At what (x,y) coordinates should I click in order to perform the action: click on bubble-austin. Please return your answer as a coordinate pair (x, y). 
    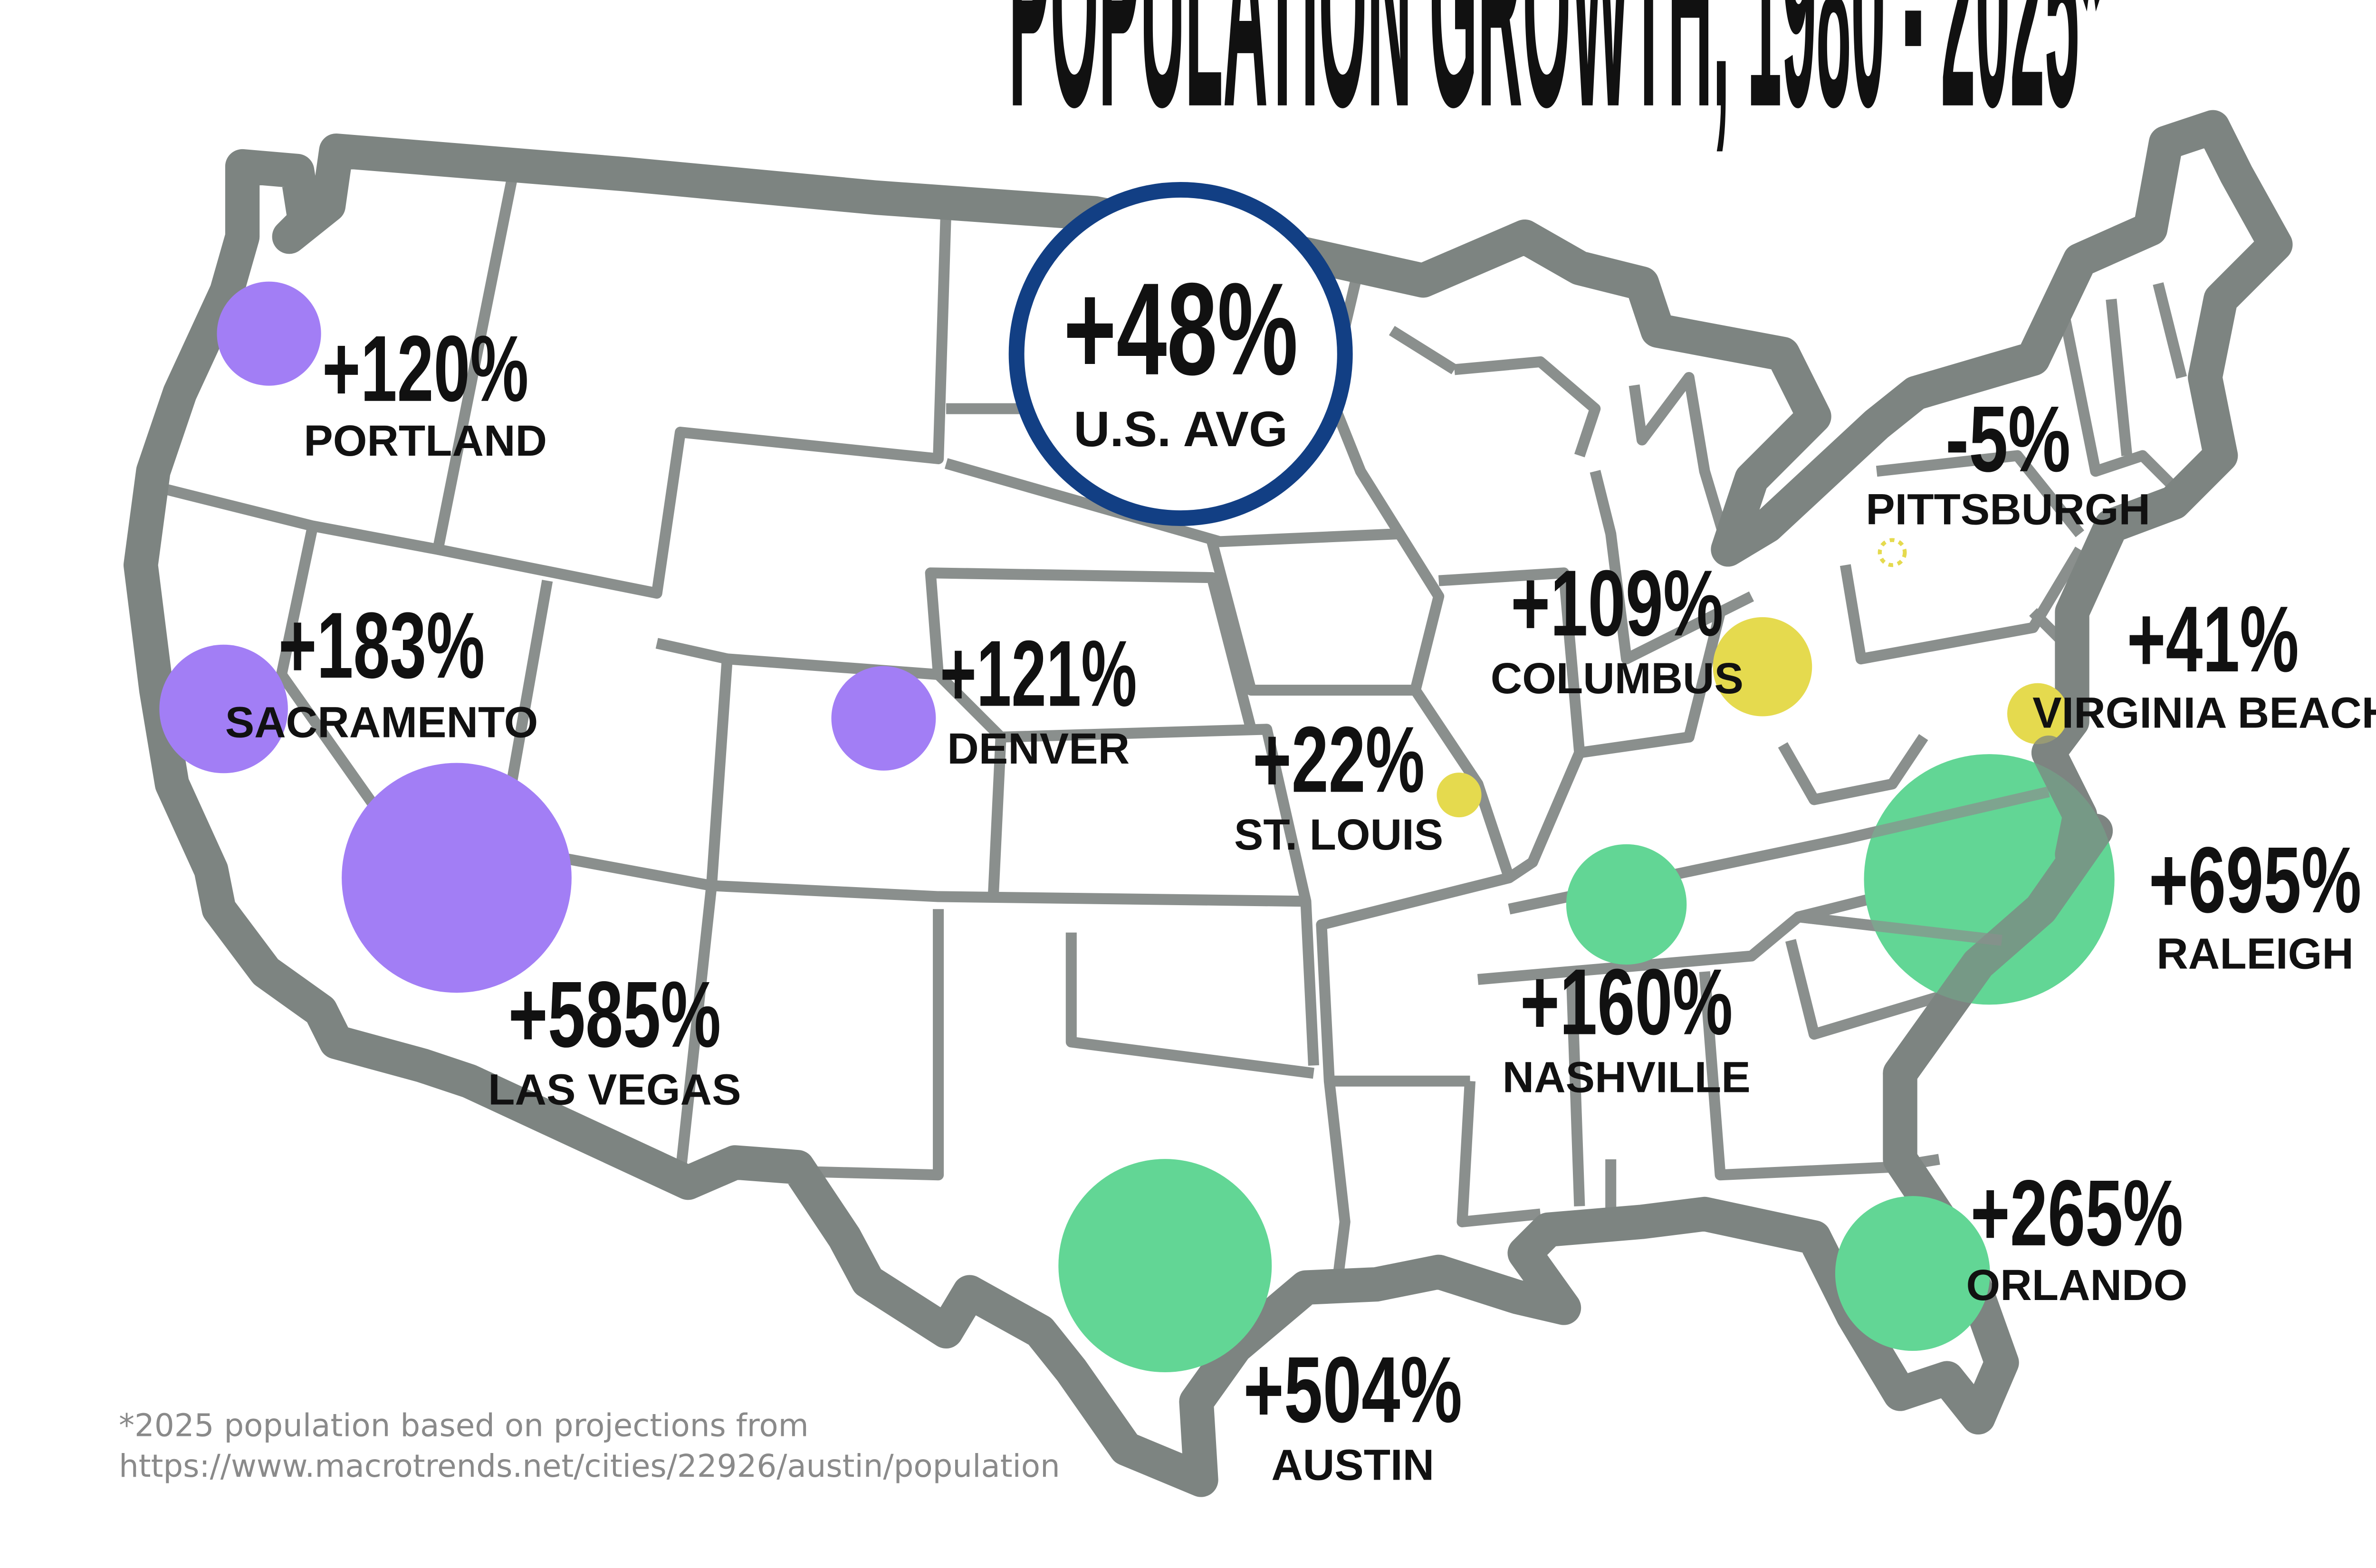
    Looking at the image, I should click on (1165, 1266).